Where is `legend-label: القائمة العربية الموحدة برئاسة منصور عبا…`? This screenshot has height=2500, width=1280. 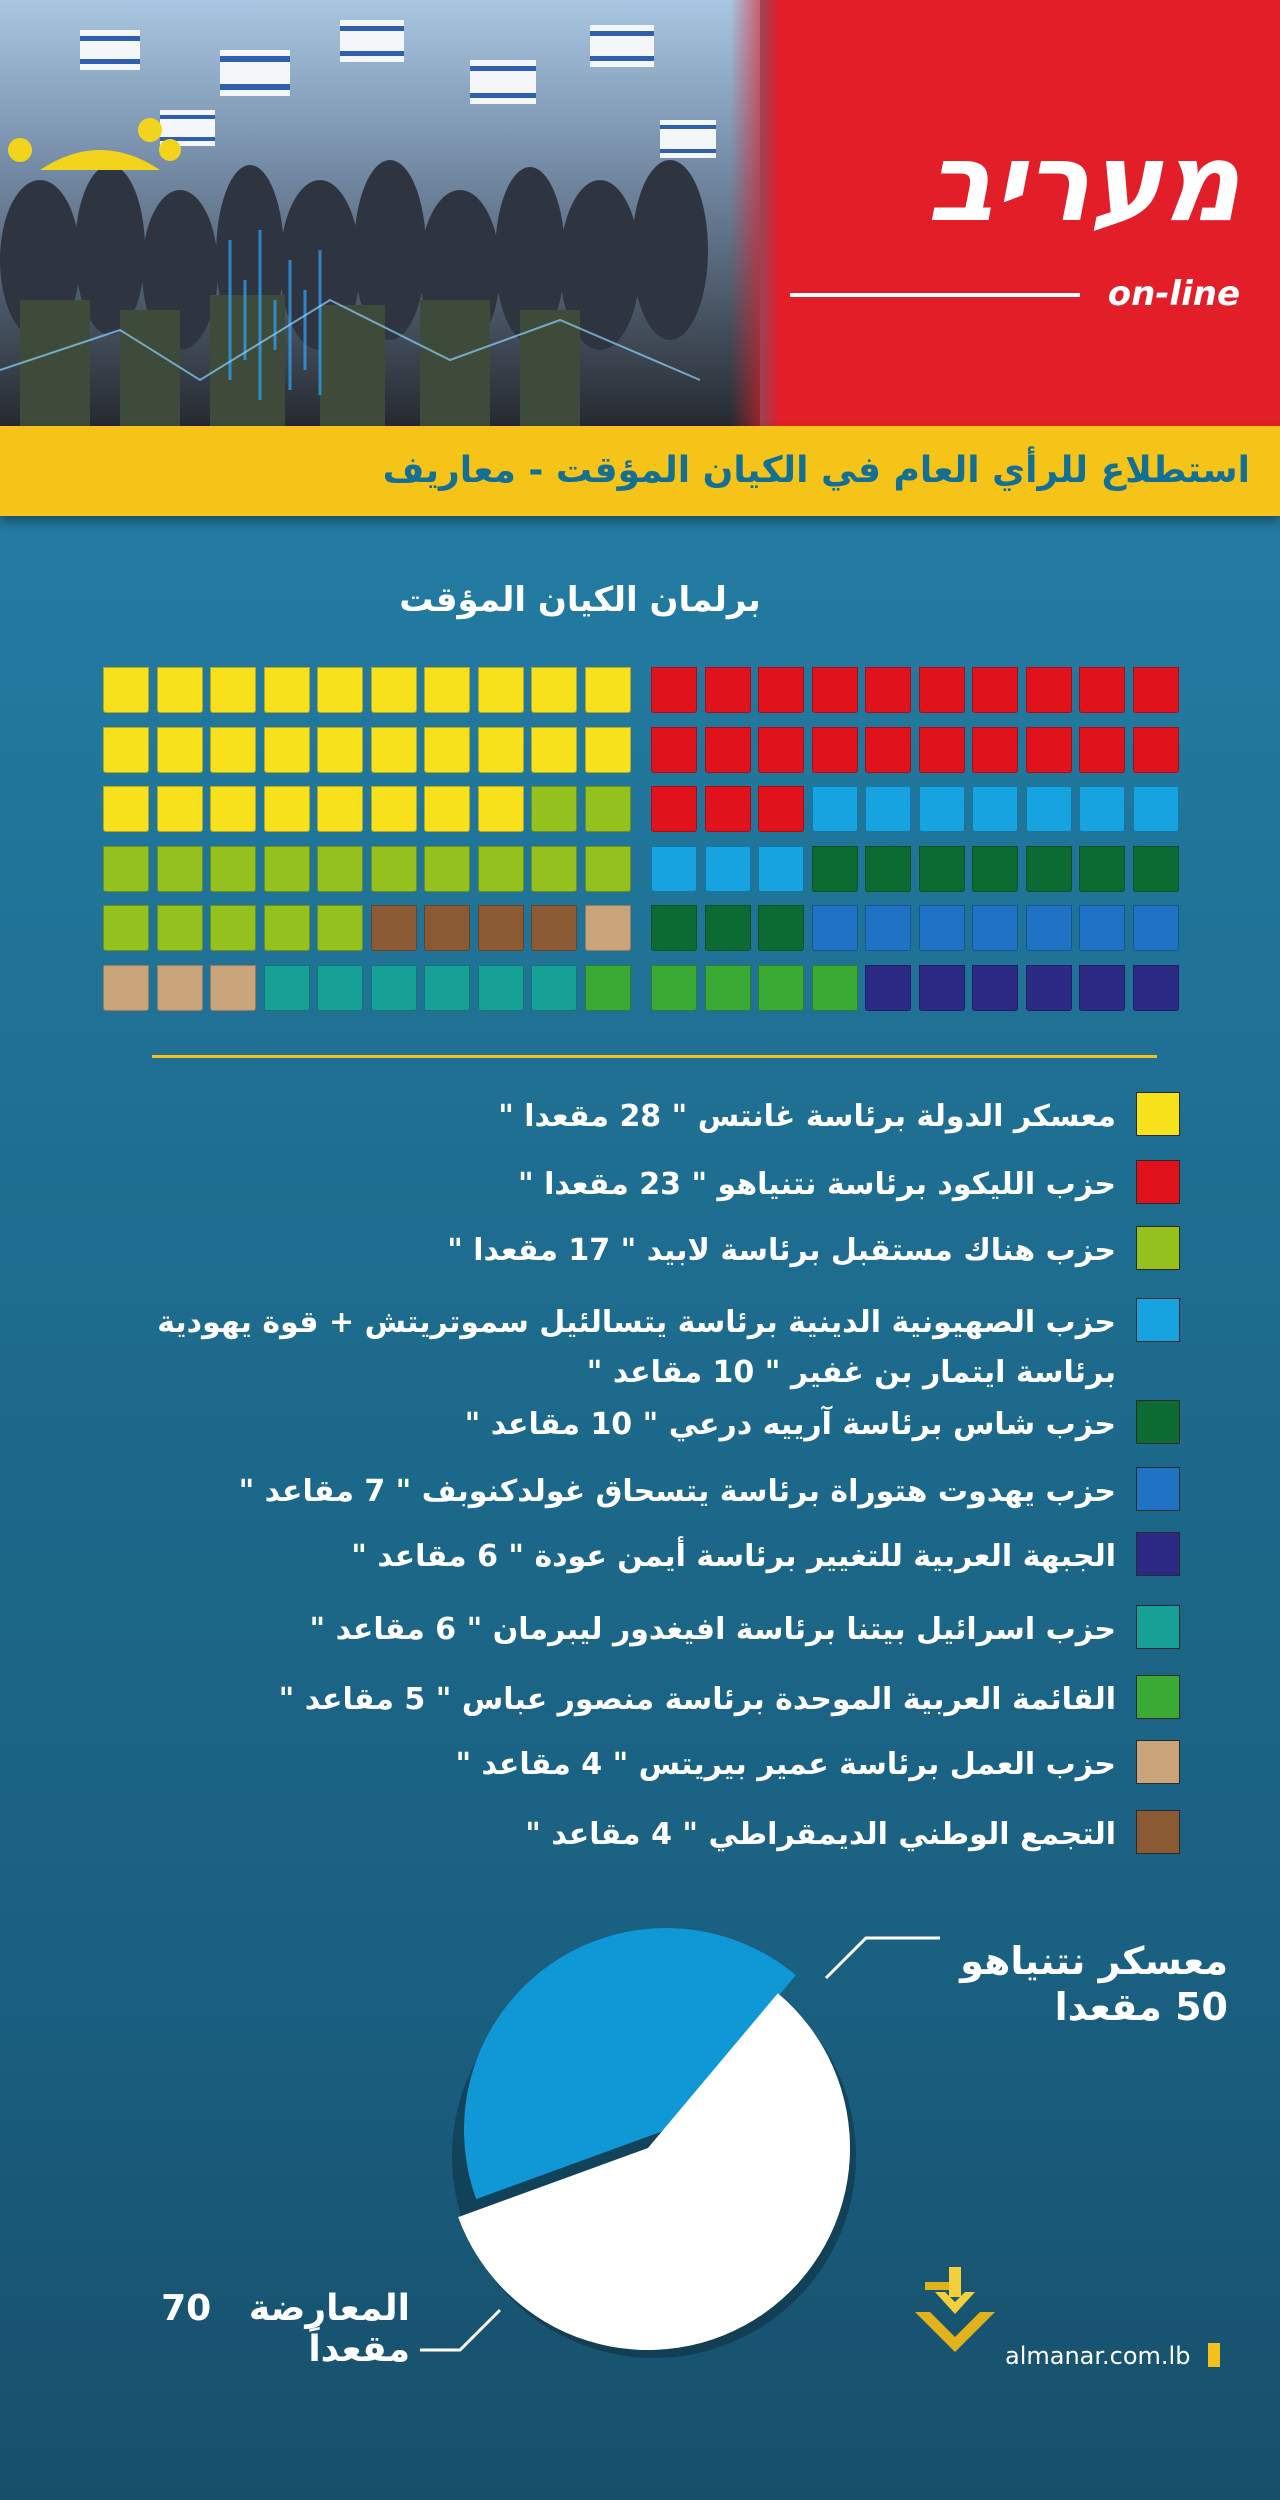
legend-label: القائمة العربية الموحدة برئاسة منصور عبا… is located at coordinates (697, 1699).